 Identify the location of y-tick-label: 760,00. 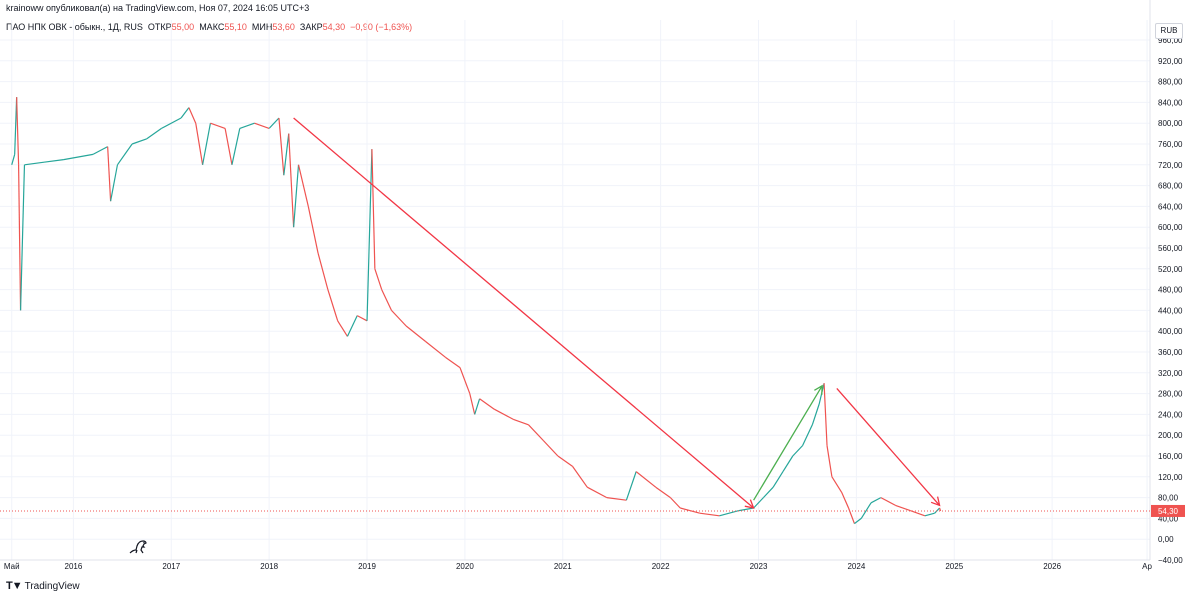
(1170, 144).